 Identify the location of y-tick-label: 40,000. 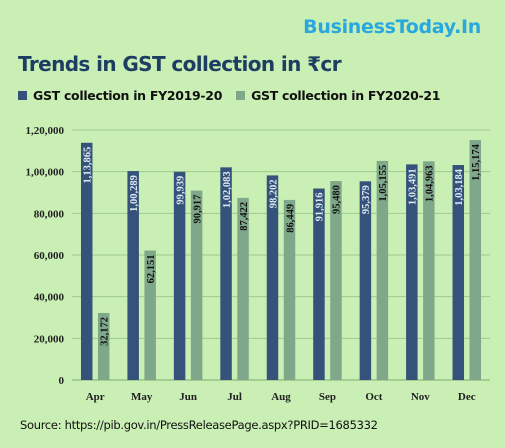
(49, 298).